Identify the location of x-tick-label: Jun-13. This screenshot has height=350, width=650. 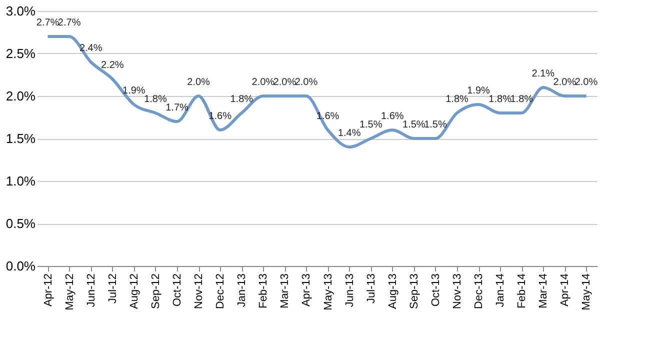
(350, 291).